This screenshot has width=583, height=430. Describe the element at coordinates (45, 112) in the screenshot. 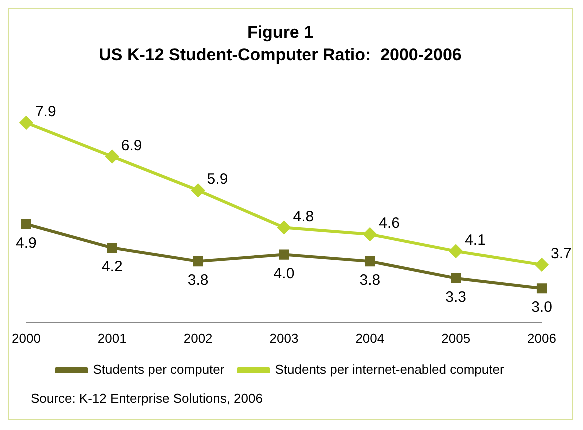

I see `data-label: 7.9` at that location.